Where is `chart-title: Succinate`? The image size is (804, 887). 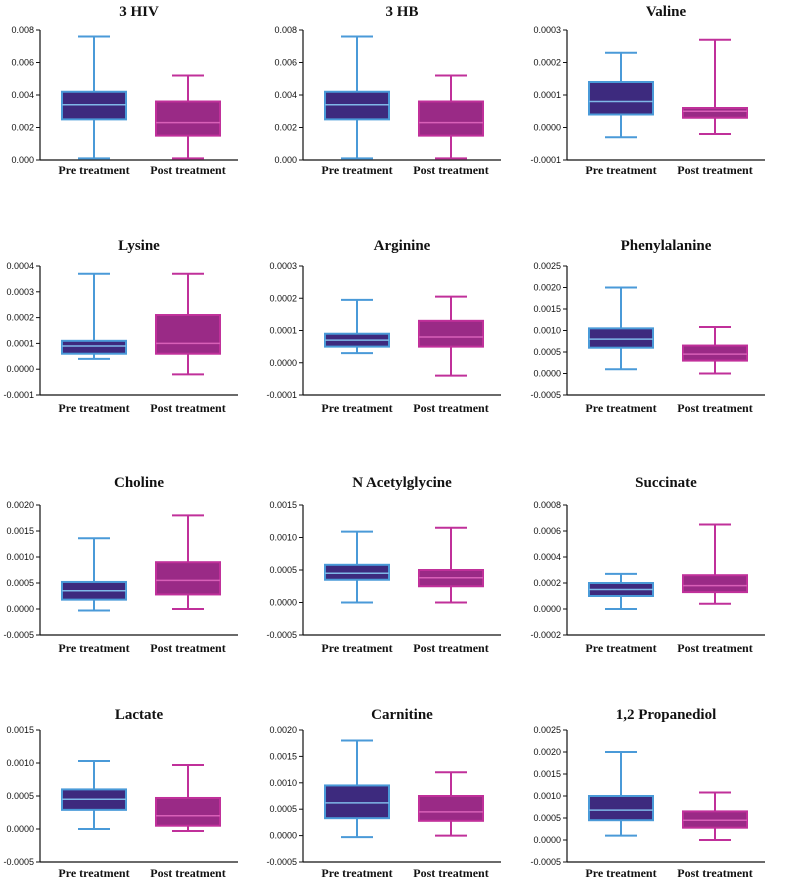
chart-title: Succinate is located at coordinates (666, 483).